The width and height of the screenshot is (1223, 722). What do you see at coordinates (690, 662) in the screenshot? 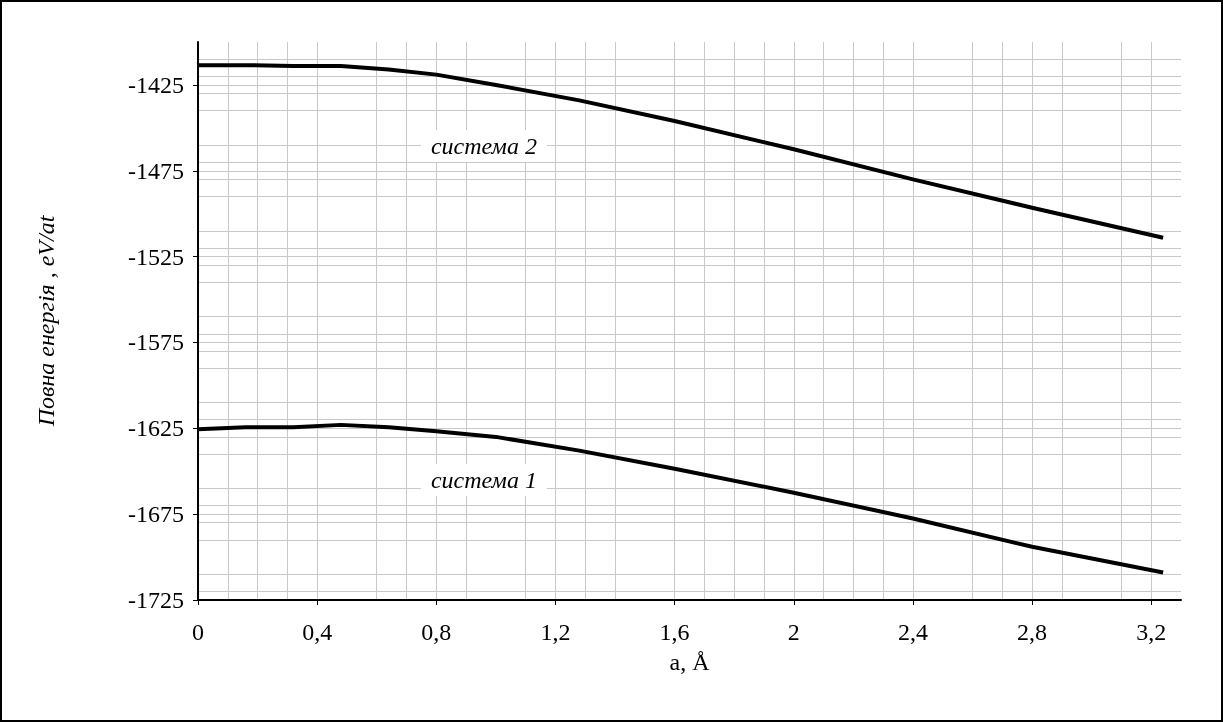
I see `x-axis-title: a, Å` at bounding box center [690, 662].